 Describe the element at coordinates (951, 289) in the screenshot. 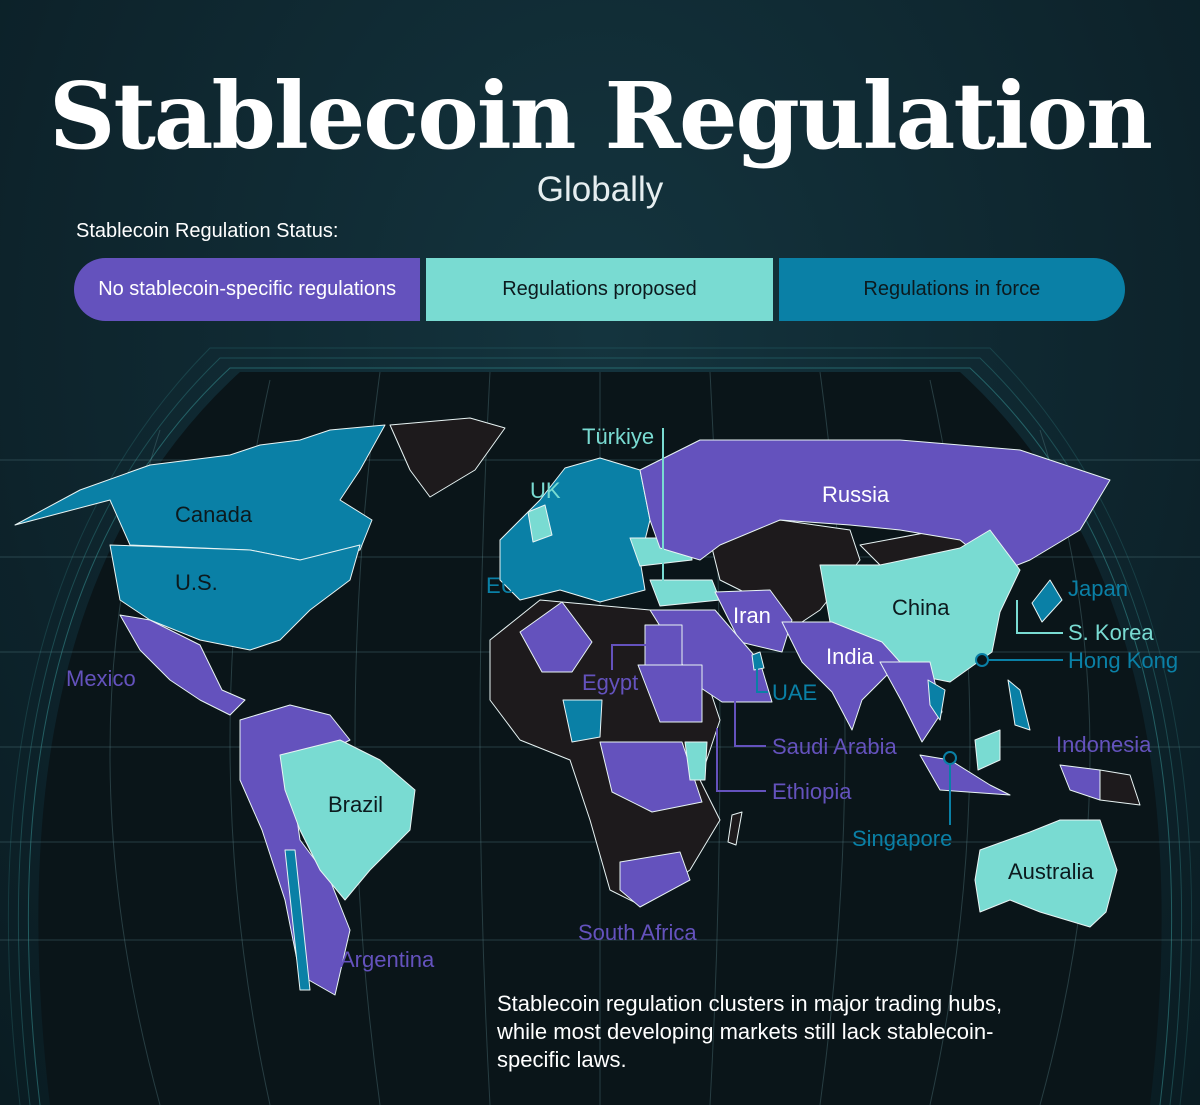

I see `legend-in-force: Regulations in force` at that location.